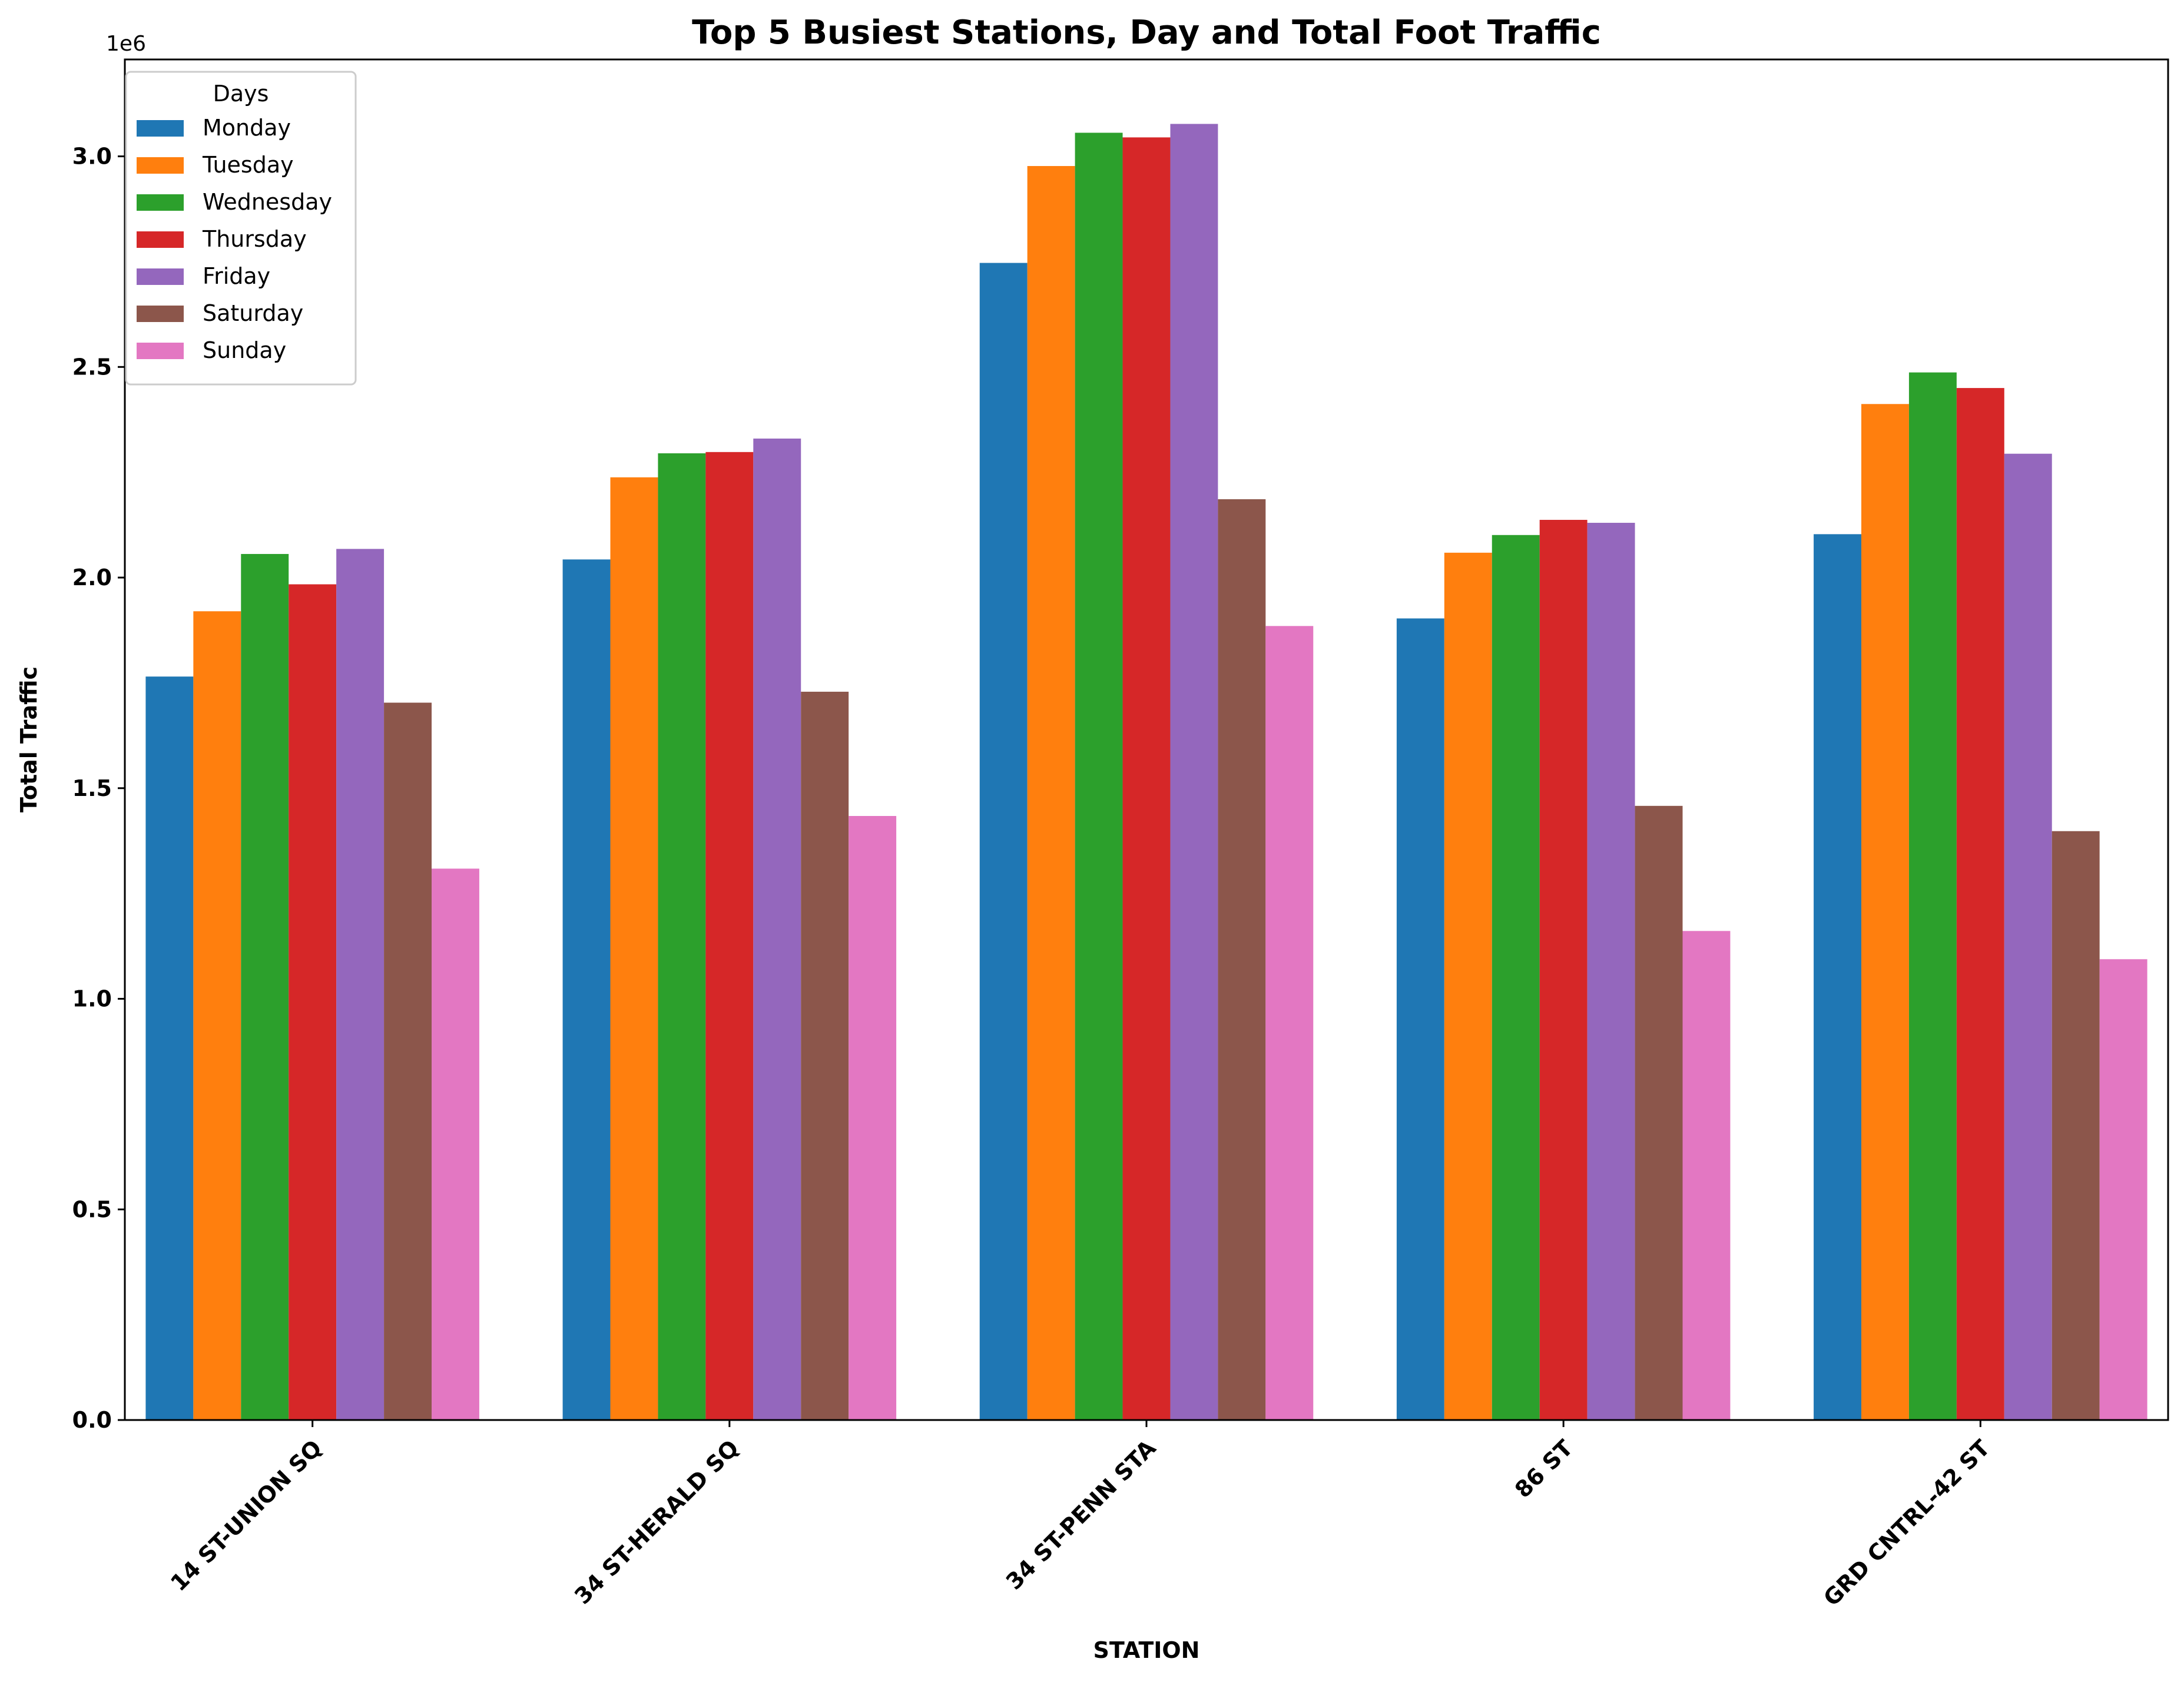  What do you see at coordinates (160, 351) in the screenshot?
I see `legend-swatch-sunday` at bounding box center [160, 351].